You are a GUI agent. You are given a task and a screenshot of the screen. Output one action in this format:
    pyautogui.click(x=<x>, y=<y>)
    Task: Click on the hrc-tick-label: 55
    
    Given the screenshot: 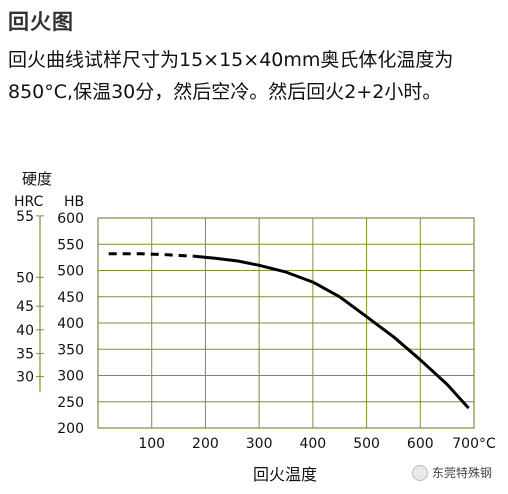 What is the action you would take?
    pyautogui.click(x=25, y=217)
    